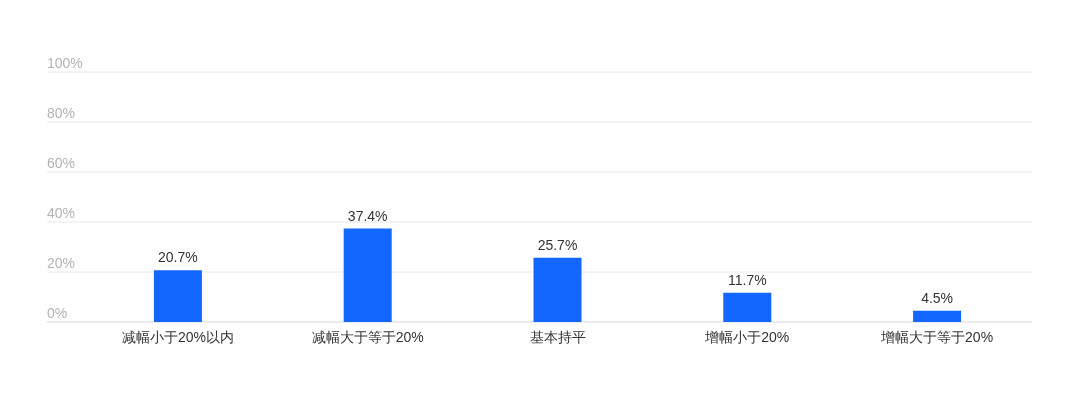 The width and height of the screenshot is (1080, 394). I want to click on y-tick-label: 80%, so click(61, 113).